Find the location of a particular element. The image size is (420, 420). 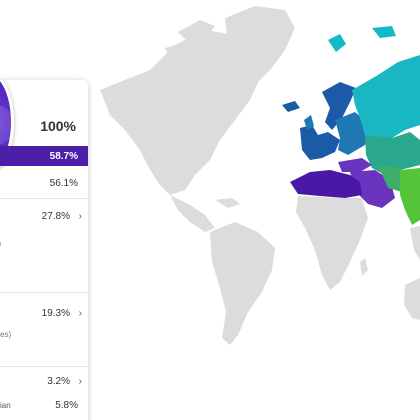

map-southeast-asia is located at coordinates (415, 243).